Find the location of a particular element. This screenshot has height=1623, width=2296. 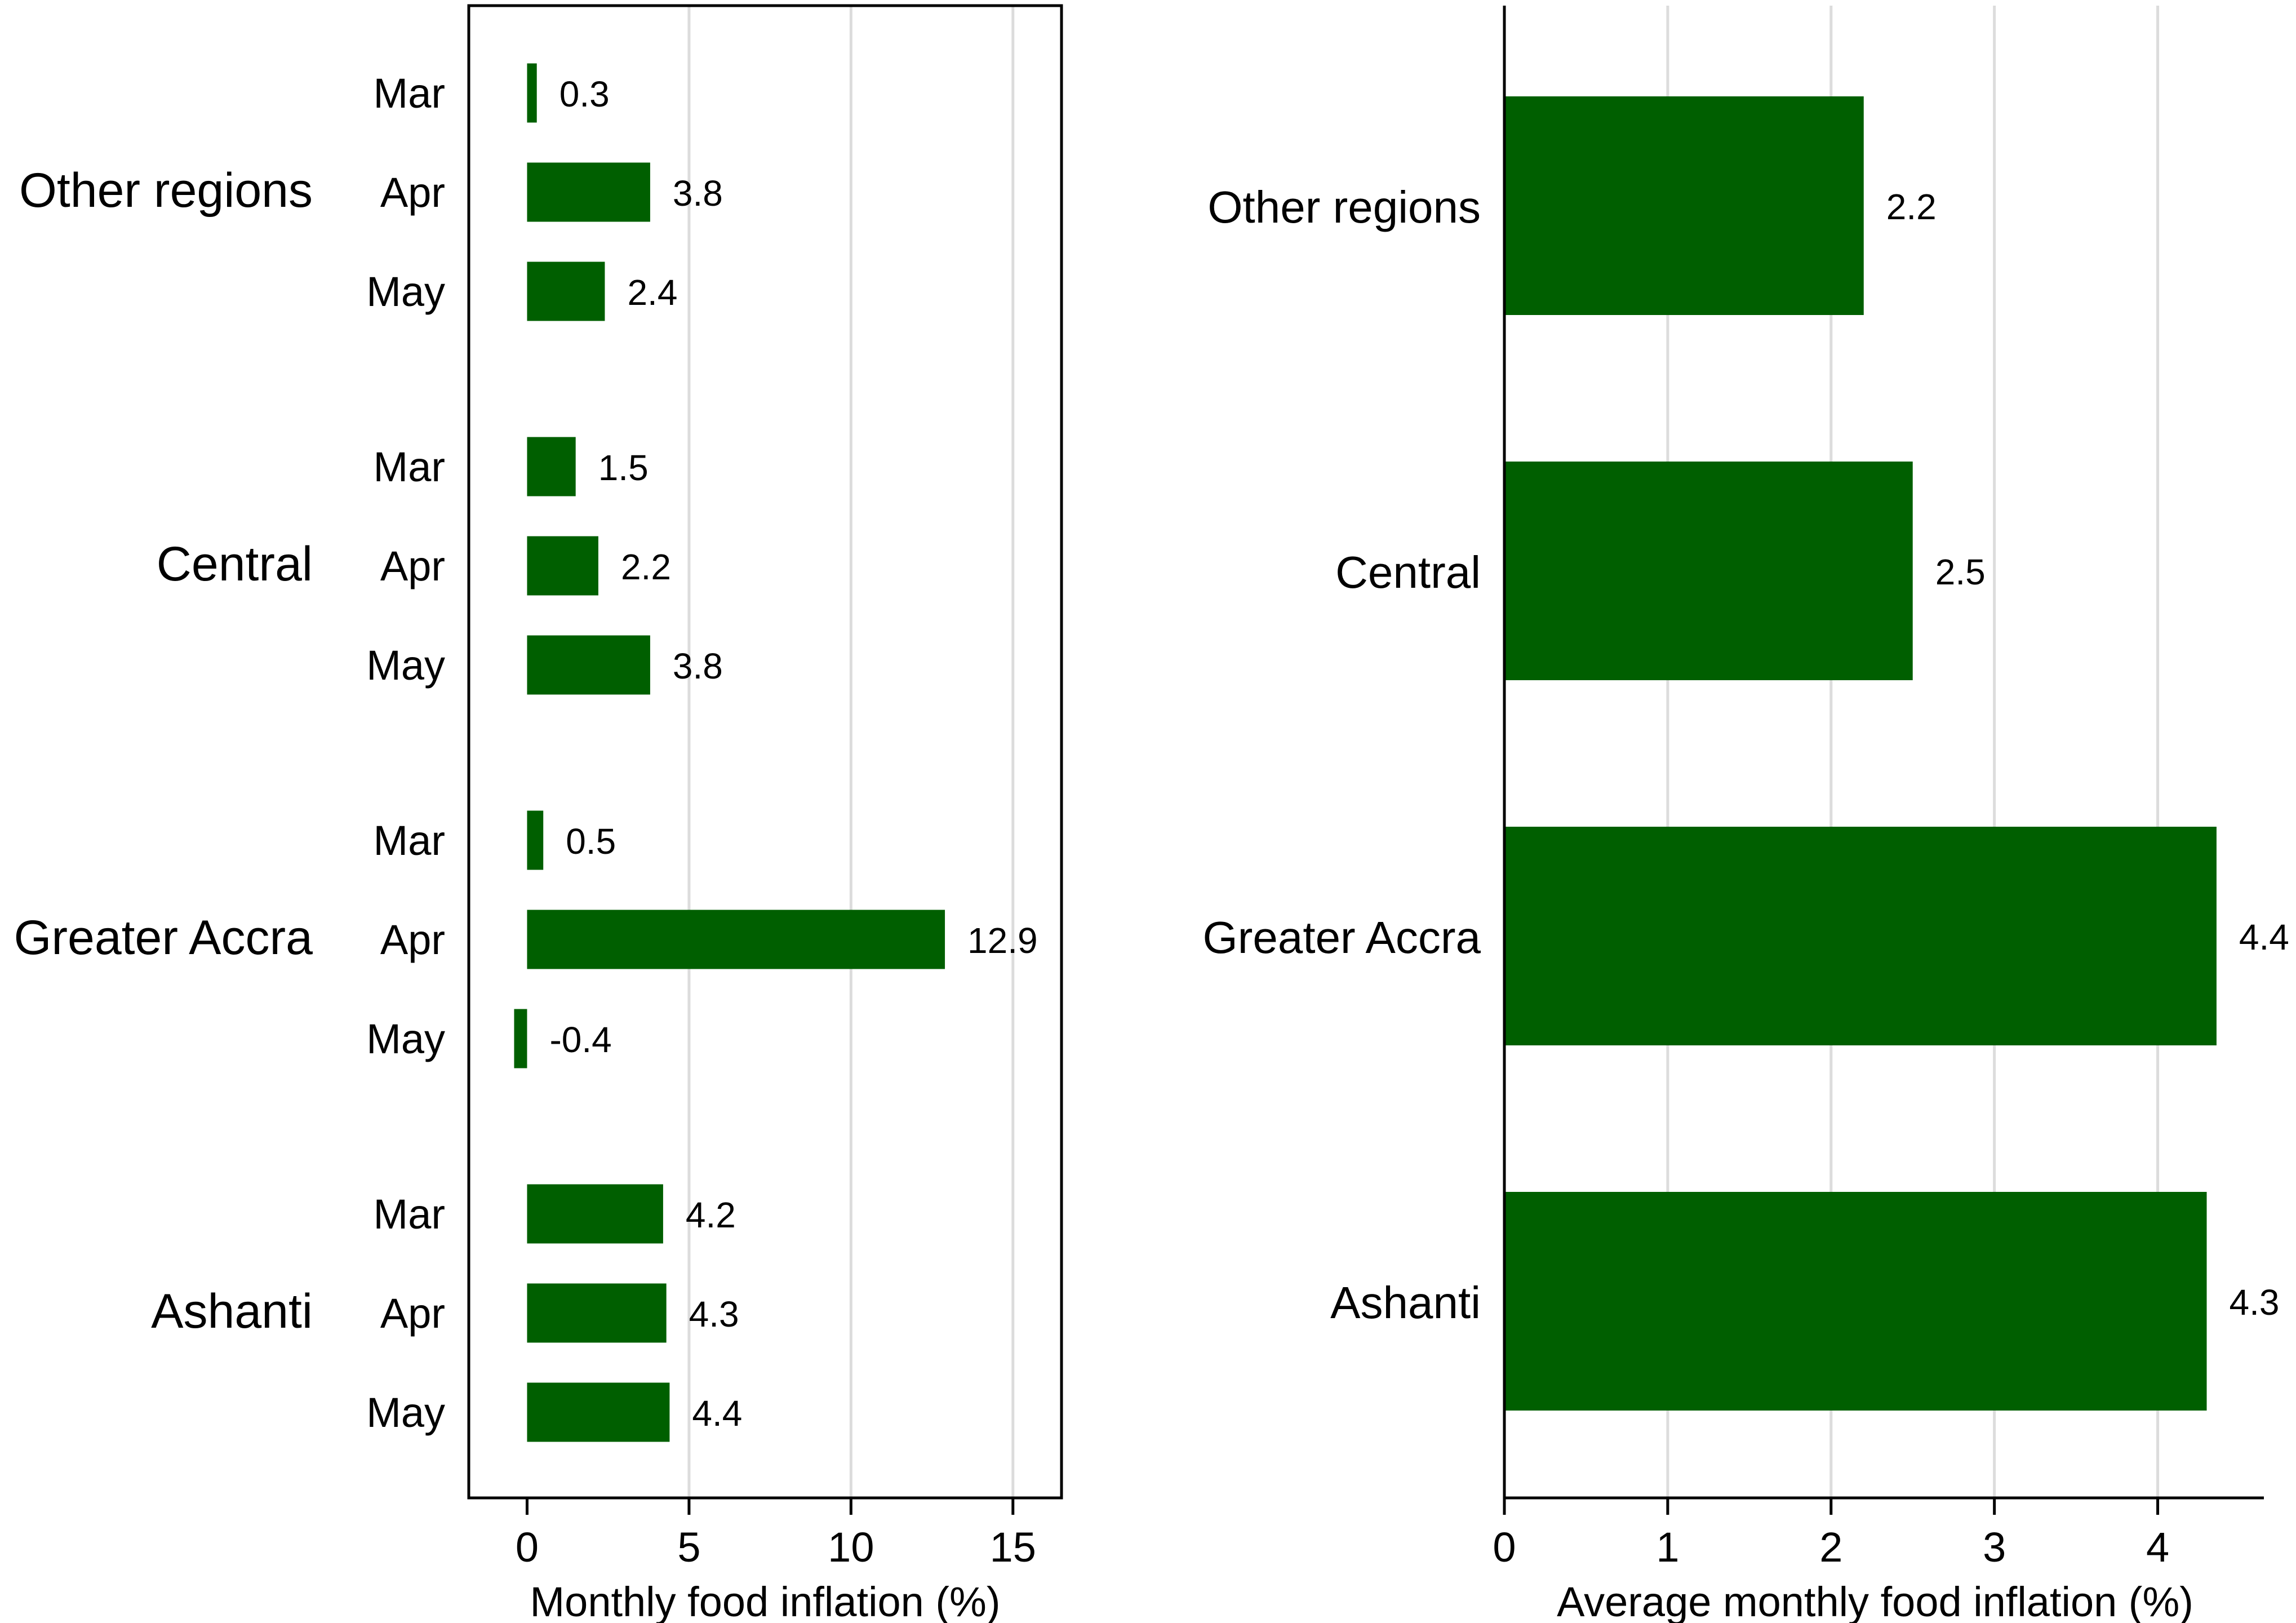

data-label: 0.5 is located at coordinates (591, 842).